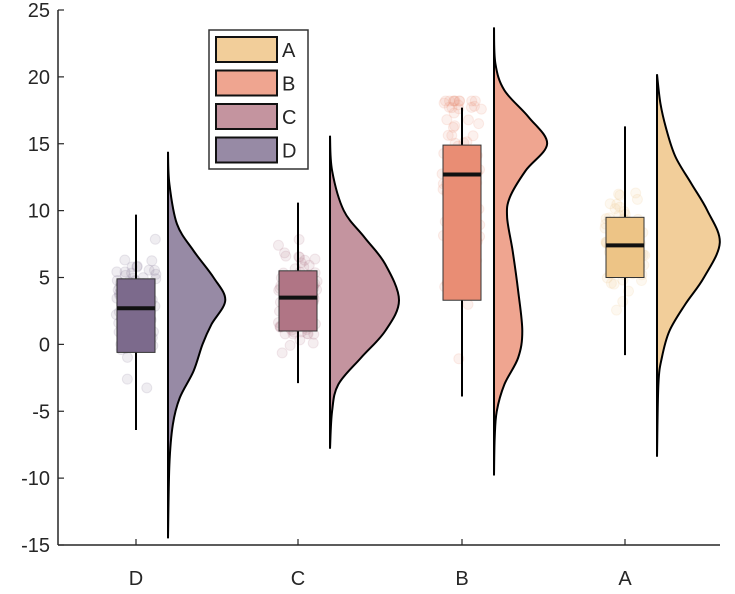 Image resolution: width=735 pixels, height=594 pixels. I want to click on x-tick-label: A, so click(625, 578).